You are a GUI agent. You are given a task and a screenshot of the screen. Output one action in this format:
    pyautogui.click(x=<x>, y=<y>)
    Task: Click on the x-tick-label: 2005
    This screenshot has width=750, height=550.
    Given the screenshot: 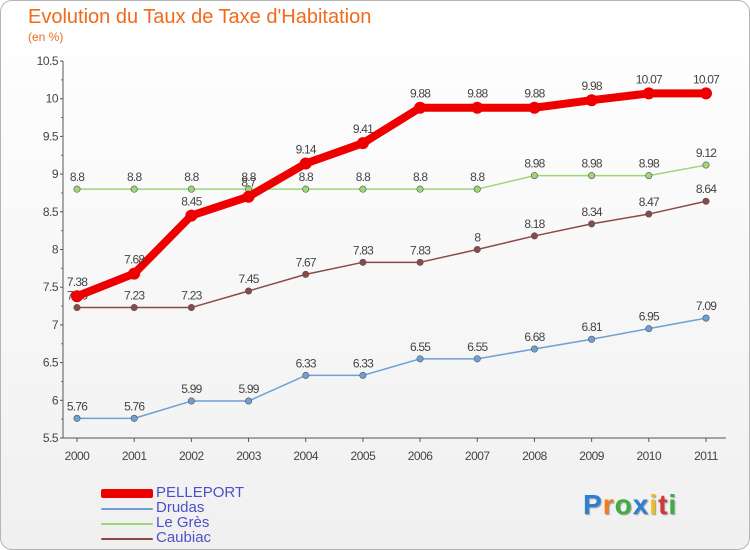 What is the action you would take?
    pyautogui.click(x=364, y=456)
    